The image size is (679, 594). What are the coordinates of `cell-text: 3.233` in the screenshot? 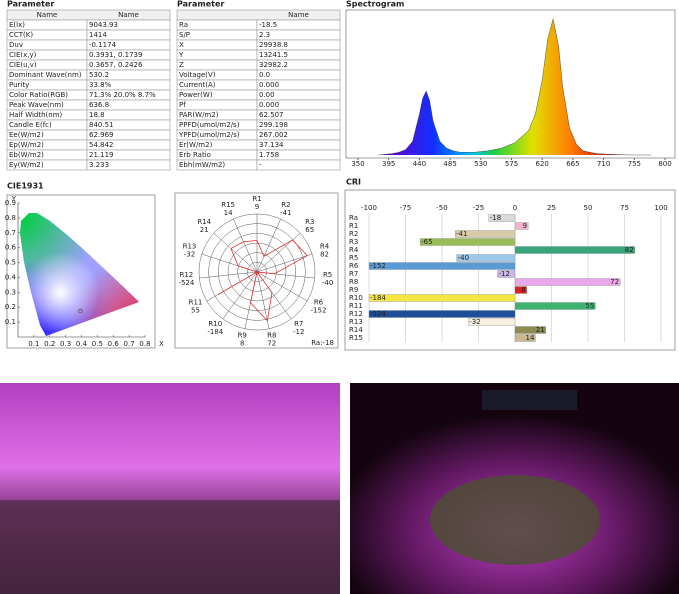 It's located at (99, 165).